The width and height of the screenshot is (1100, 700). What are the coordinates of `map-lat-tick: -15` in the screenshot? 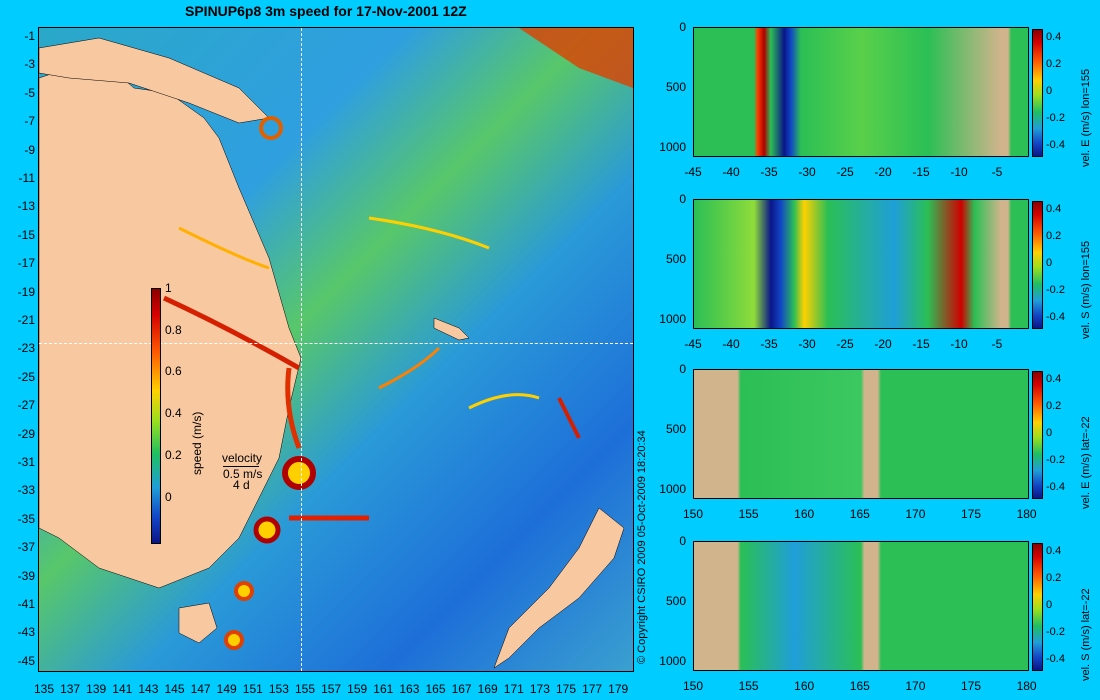 It's located at (26, 234).